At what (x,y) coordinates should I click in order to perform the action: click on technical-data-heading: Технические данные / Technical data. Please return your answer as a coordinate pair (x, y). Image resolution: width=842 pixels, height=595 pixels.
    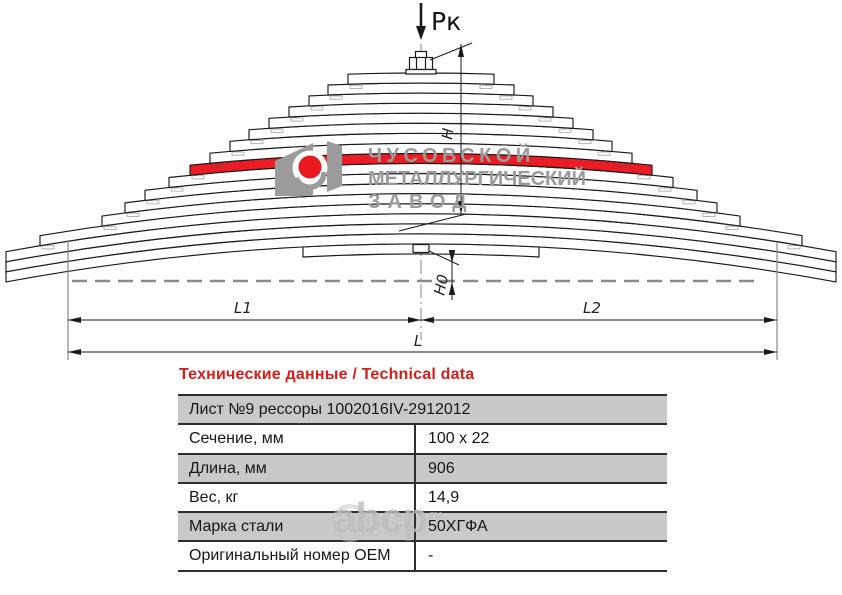
    Looking at the image, I should click on (327, 374).